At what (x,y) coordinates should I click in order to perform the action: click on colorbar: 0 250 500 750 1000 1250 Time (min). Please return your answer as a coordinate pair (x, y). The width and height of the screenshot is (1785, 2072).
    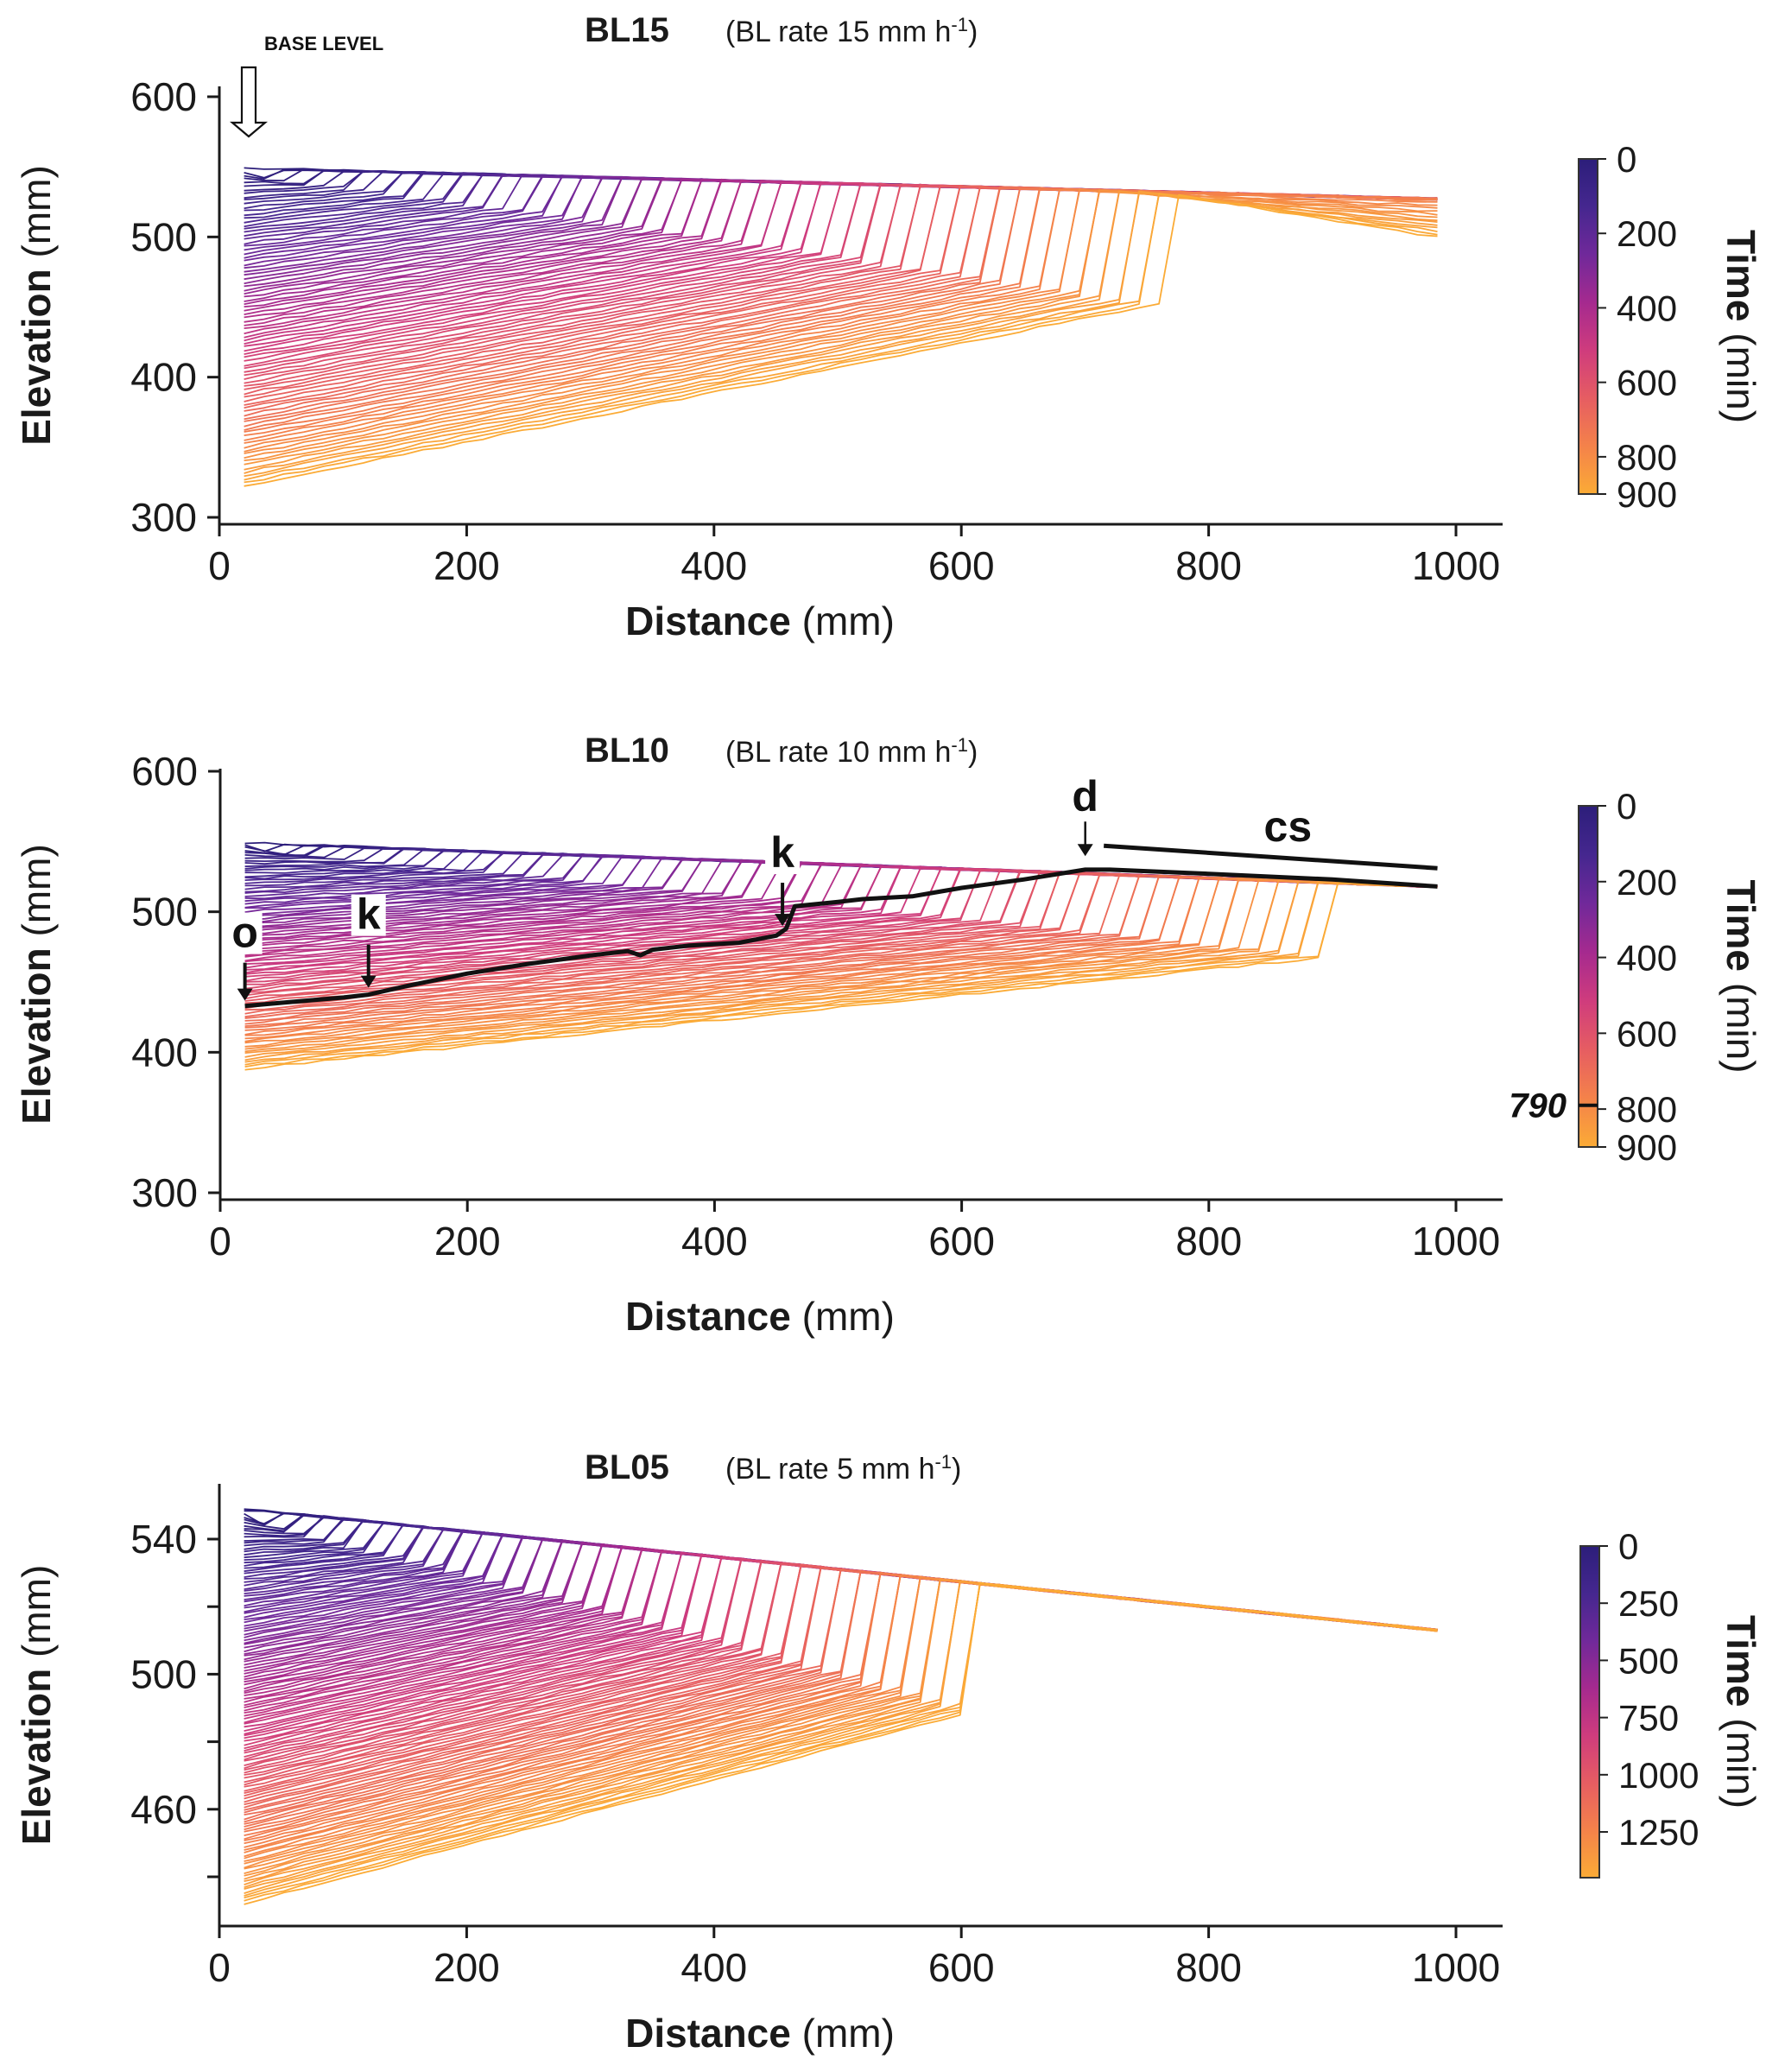
    Looking at the image, I should click on (1671, 1703).